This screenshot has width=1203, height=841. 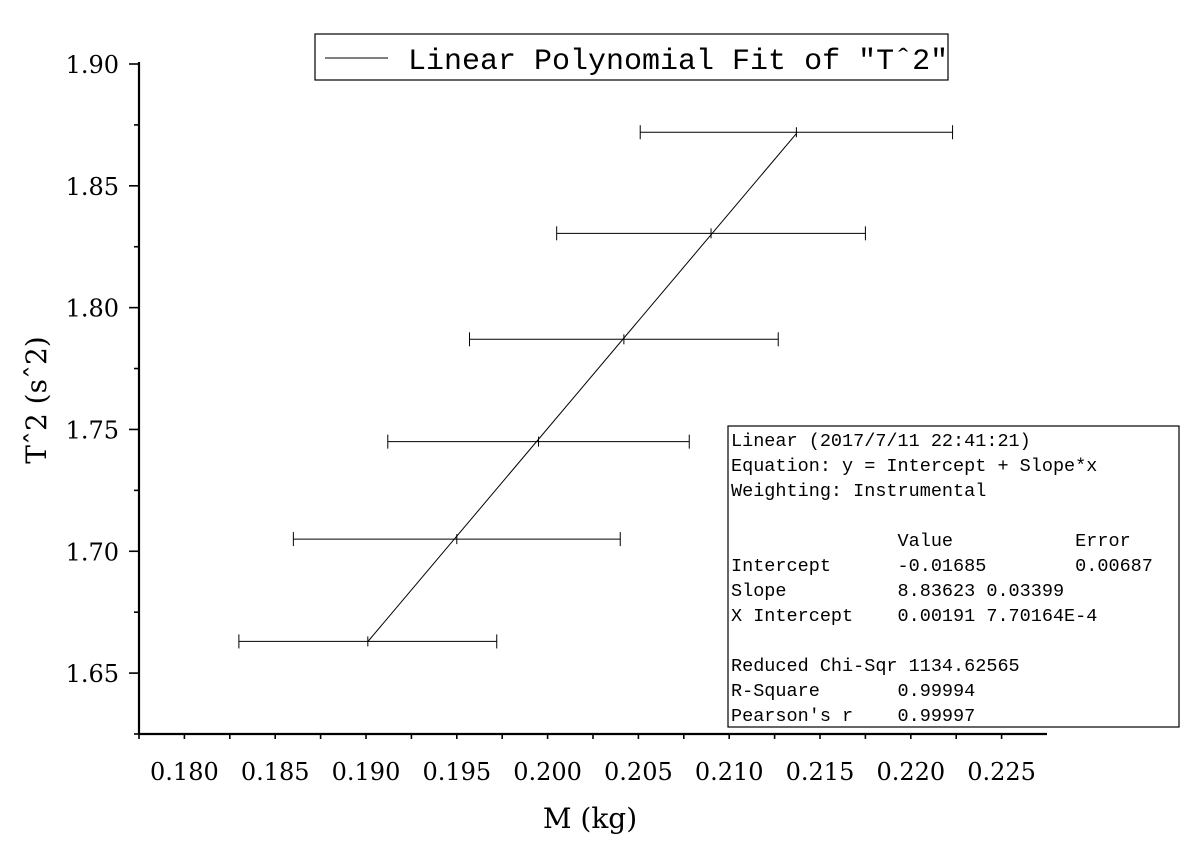 I want to click on x-tick-label: 0.225, so click(x=1001, y=772).